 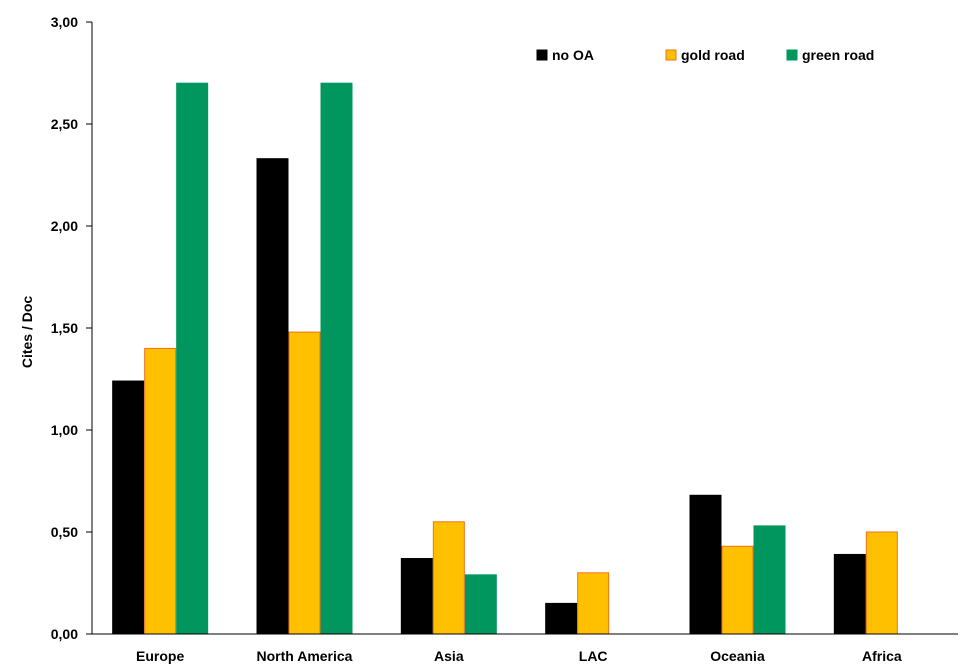 I want to click on y-tick-label: 3,00, so click(x=64, y=22).